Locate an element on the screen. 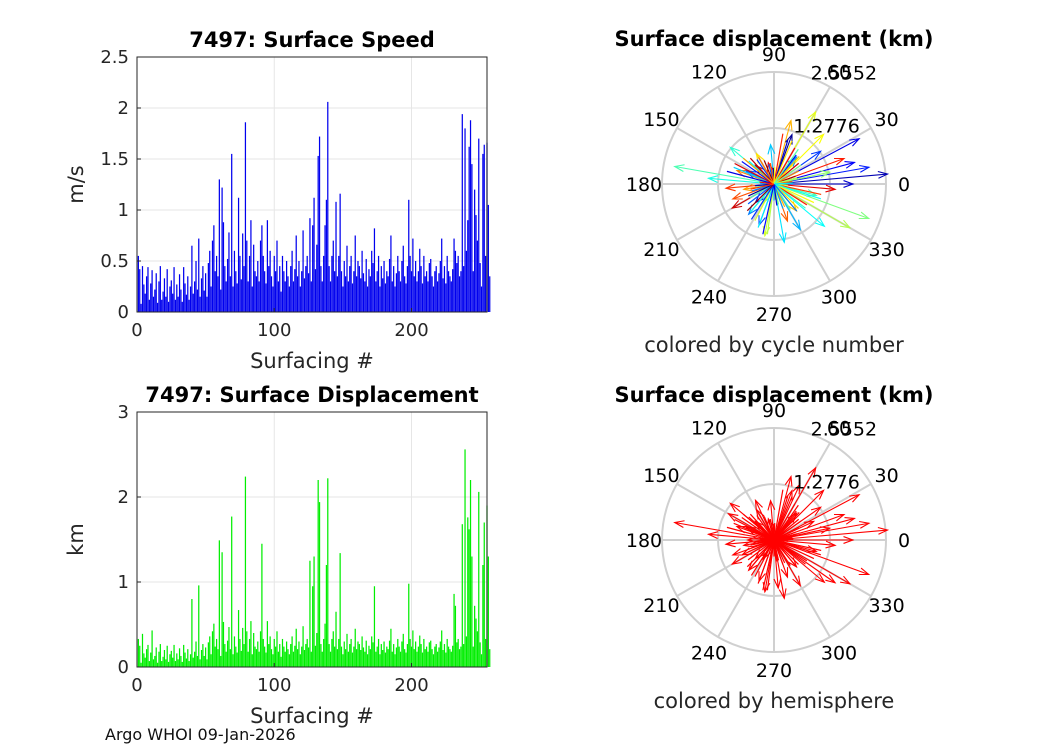 This screenshot has width=1050, height=750. polar-hemisphere-chart-angle-label-9: 270 is located at coordinates (774, 671).